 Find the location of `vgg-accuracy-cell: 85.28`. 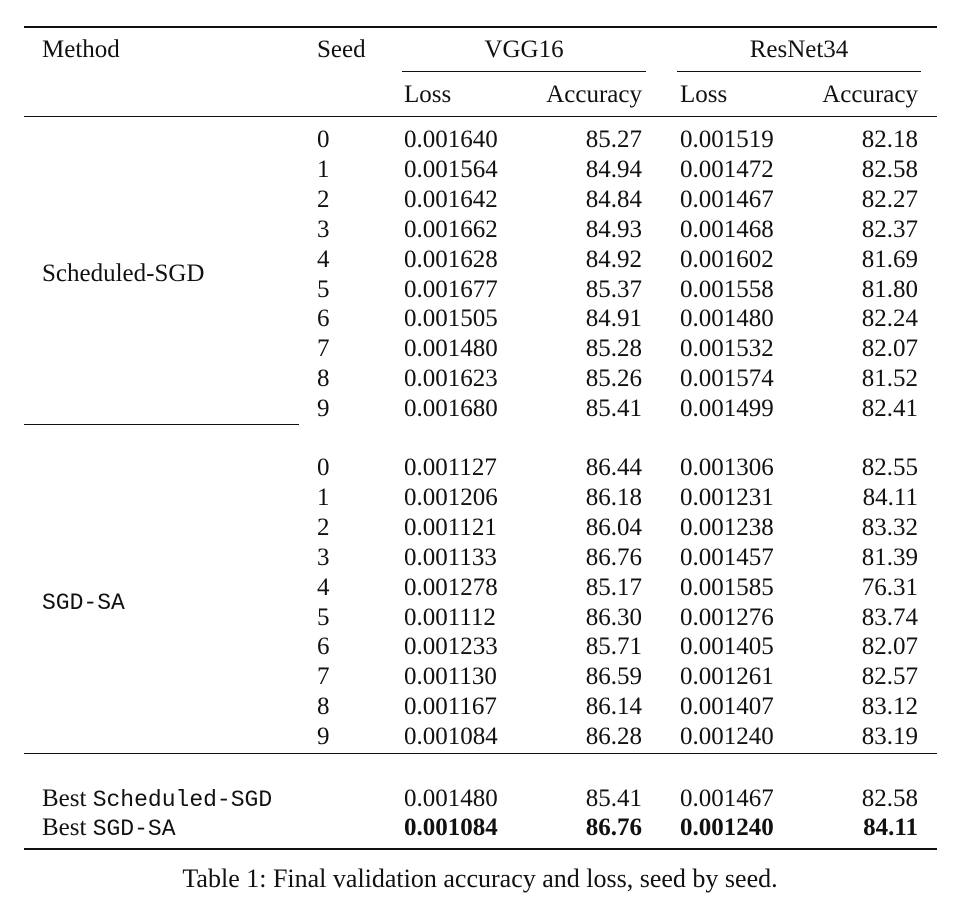

vgg-accuracy-cell: 85.28 is located at coordinates (613, 348).